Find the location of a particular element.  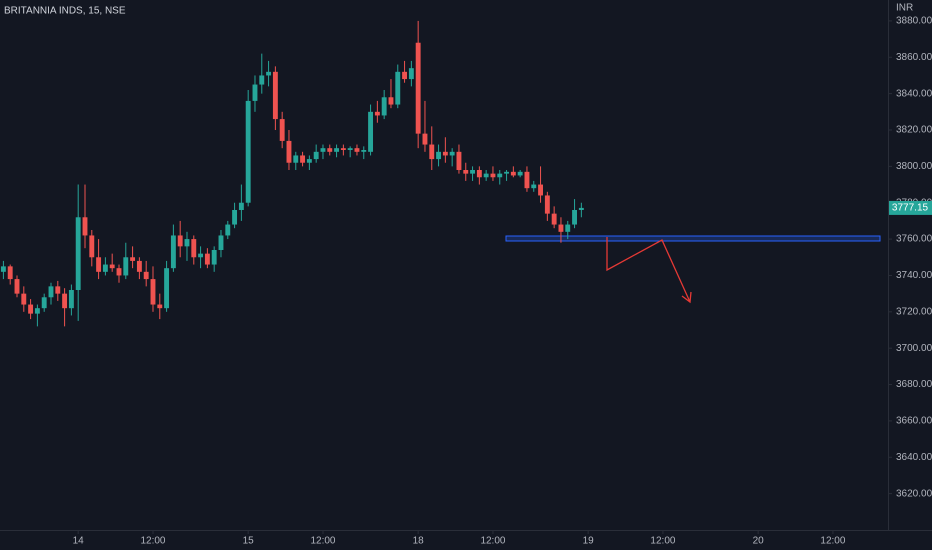

y-tick-label: 3800.00 is located at coordinates (914, 166).